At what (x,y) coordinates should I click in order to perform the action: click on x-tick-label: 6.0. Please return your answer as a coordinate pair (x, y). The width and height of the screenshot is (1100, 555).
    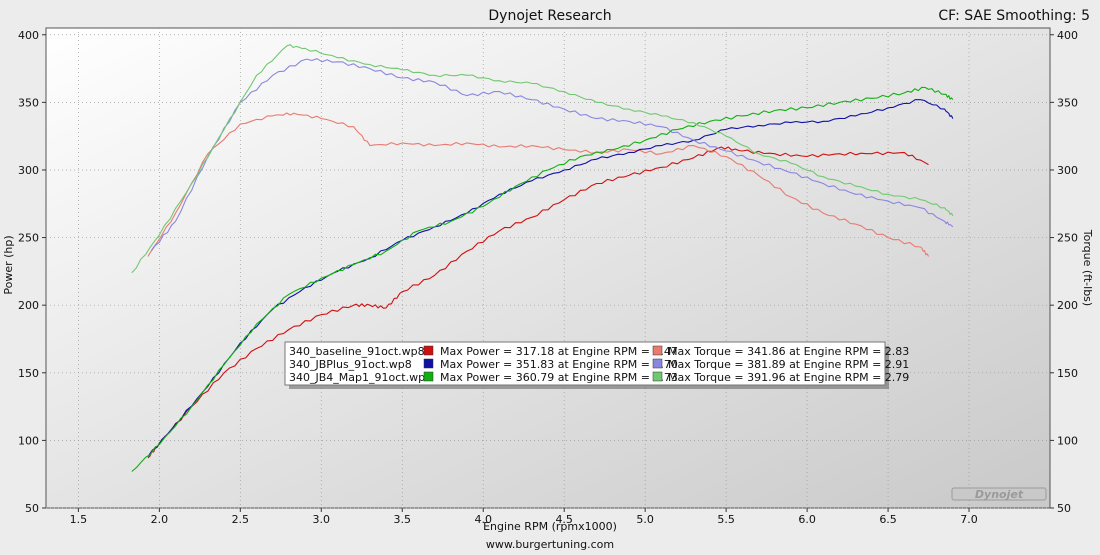
    Looking at the image, I should click on (807, 519).